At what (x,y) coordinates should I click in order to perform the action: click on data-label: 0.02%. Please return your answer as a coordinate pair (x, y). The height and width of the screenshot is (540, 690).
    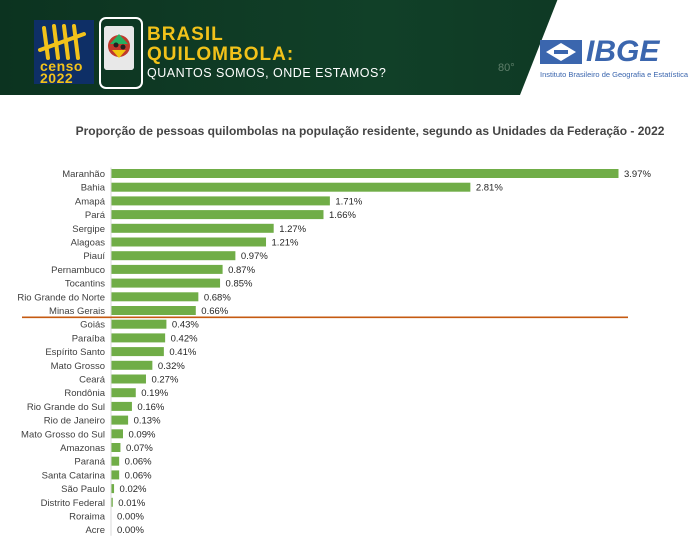
    Looking at the image, I should click on (133, 489).